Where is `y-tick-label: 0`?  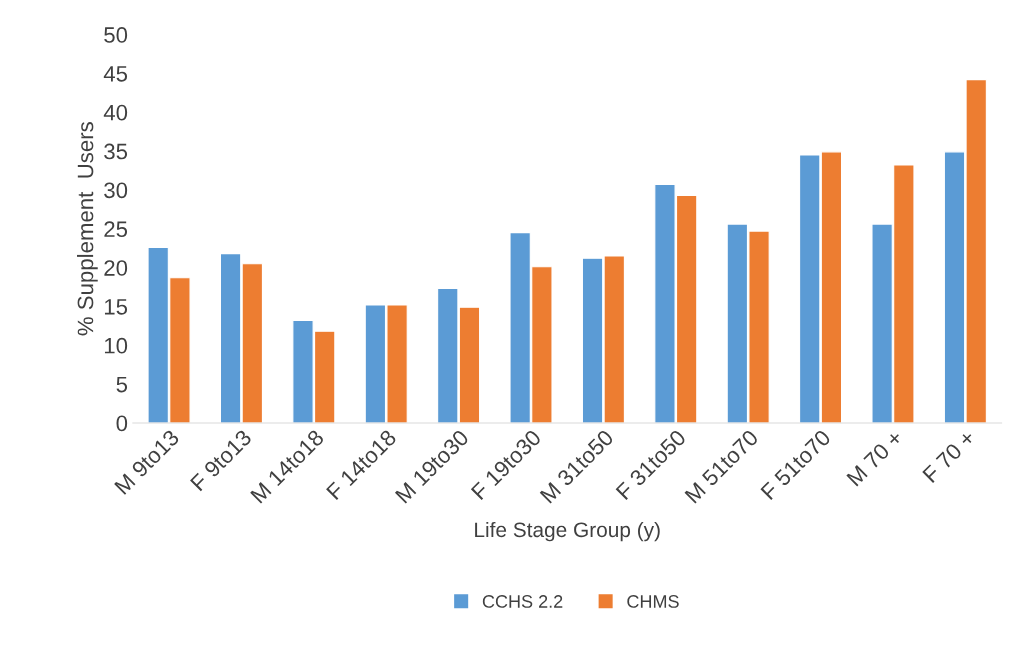
y-tick-label: 0 is located at coordinates (122, 423).